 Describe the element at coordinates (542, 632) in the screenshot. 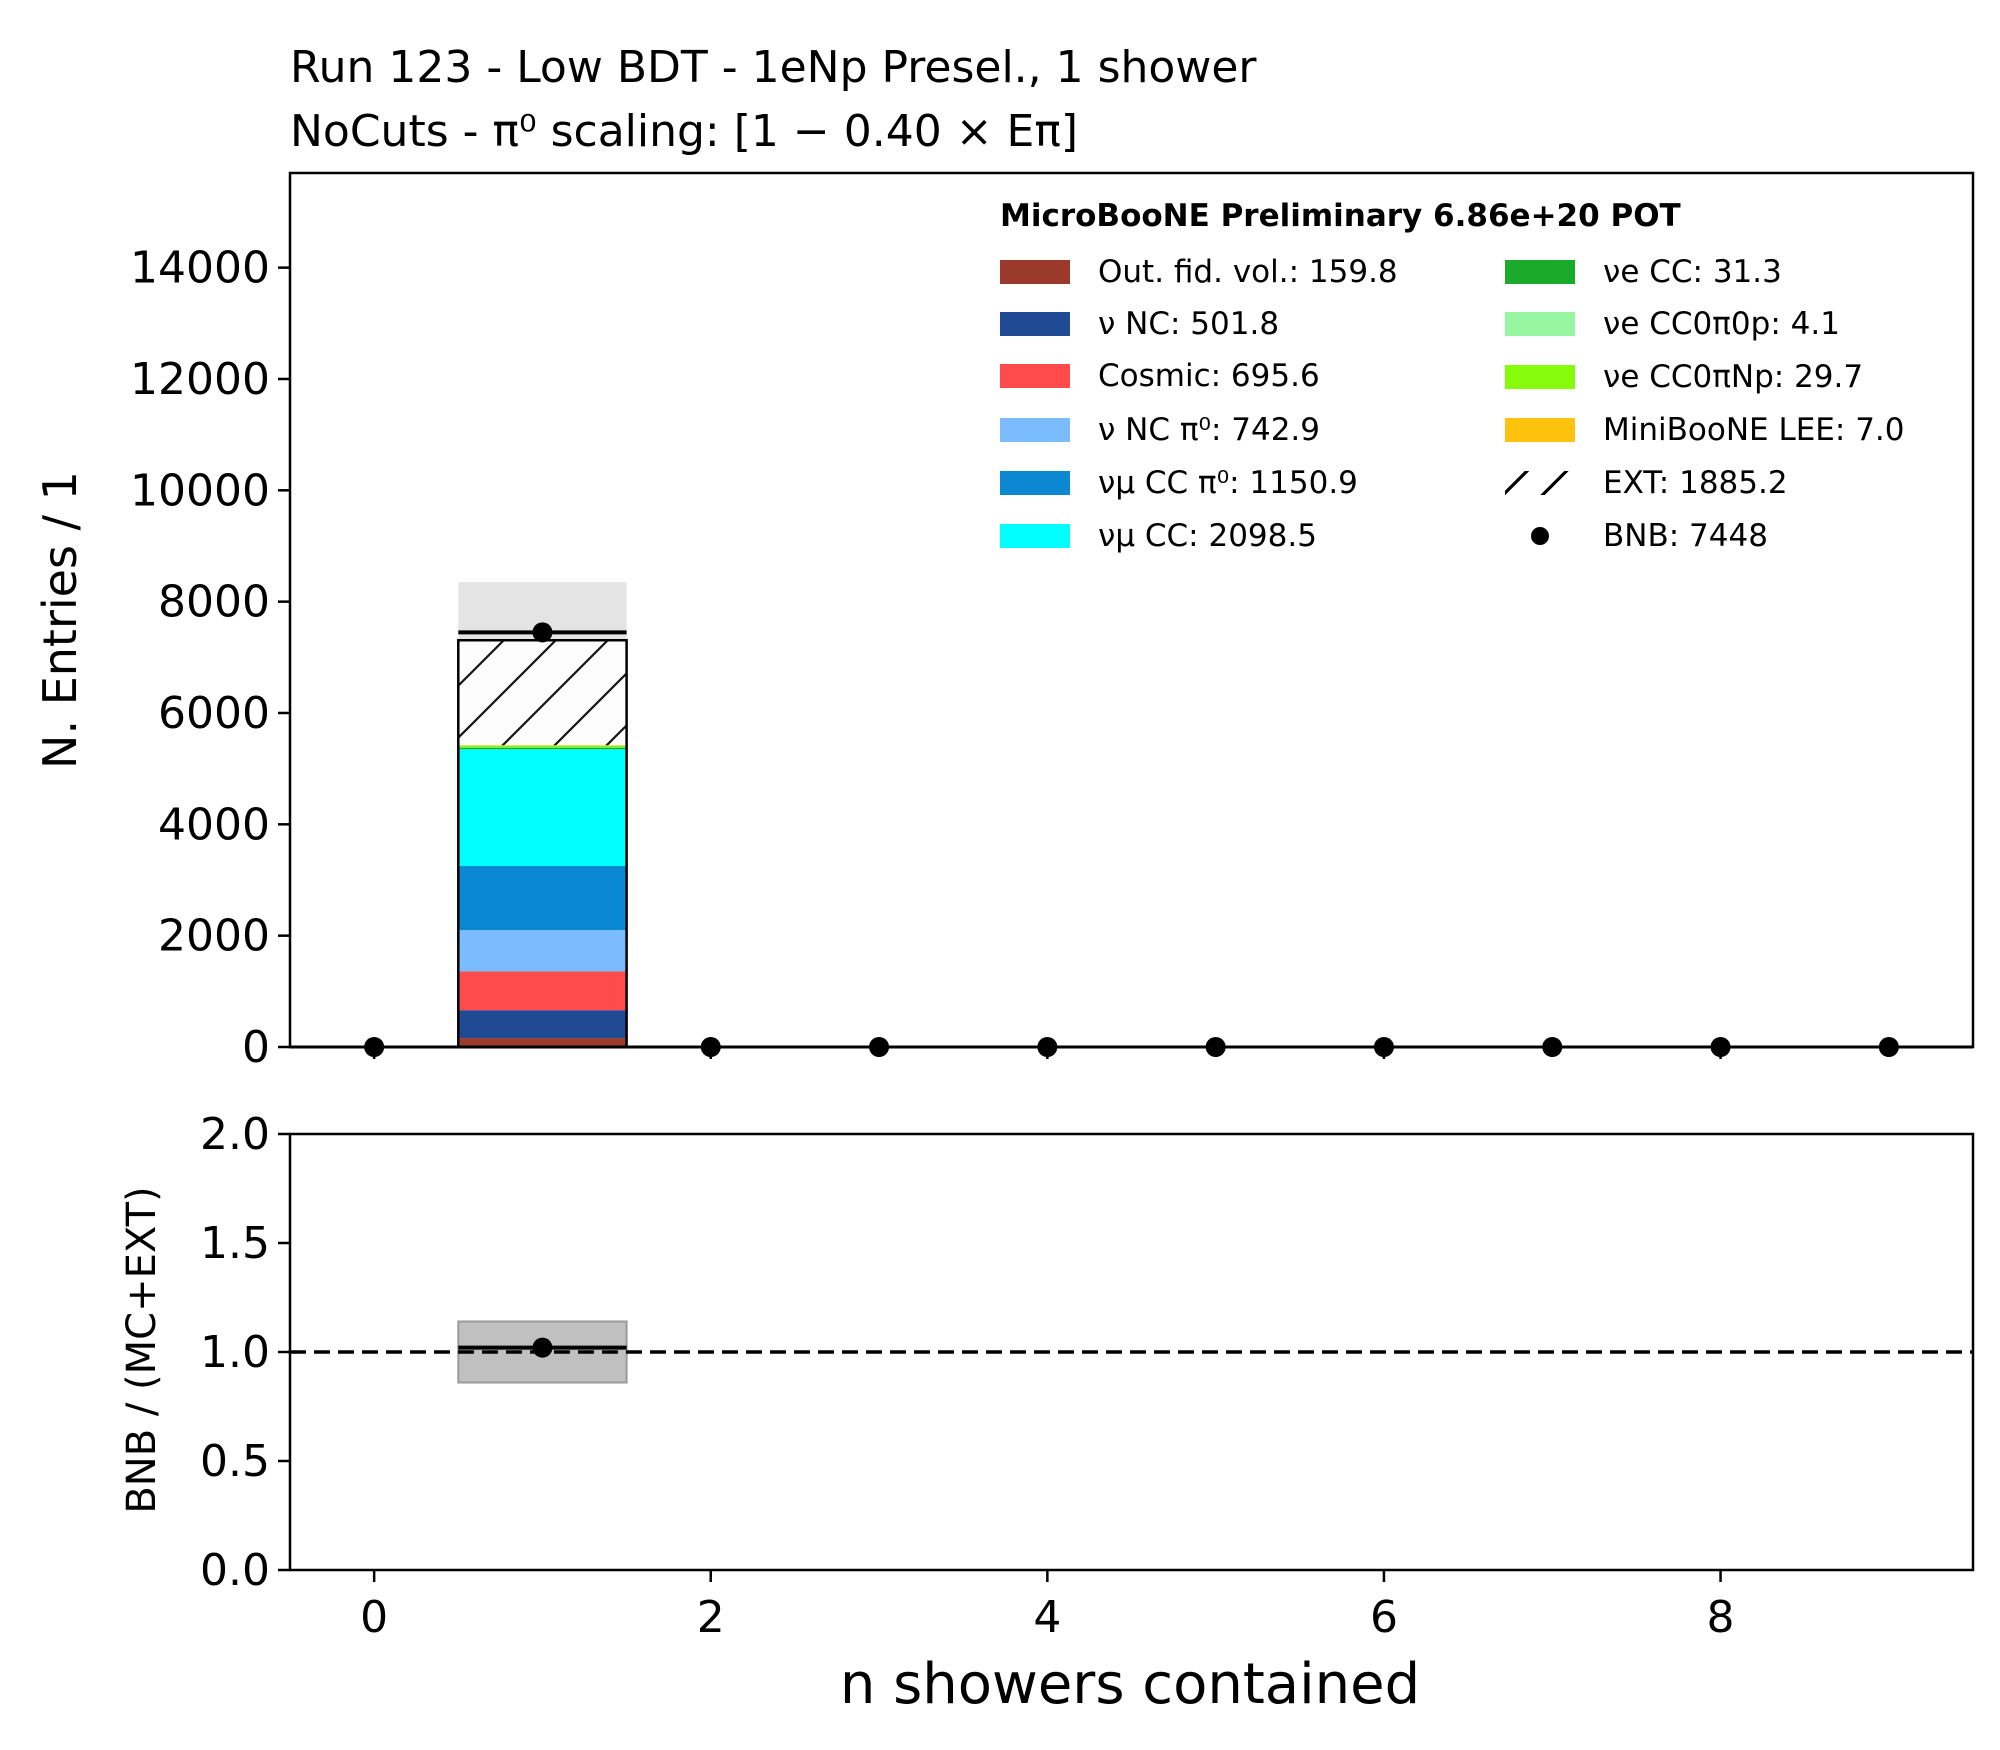

I see `bnb-data-point` at that location.